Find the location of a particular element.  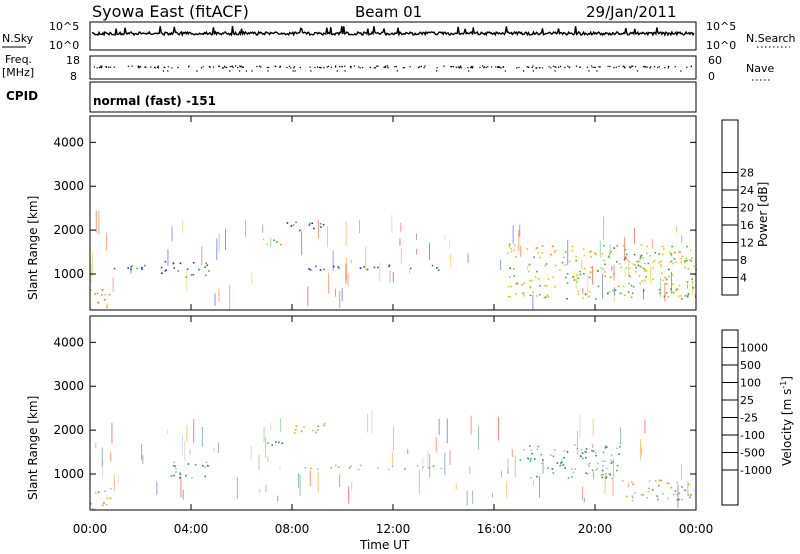

velocity-colorbar-title: Velocity [m s-1] is located at coordinates (786, 421).